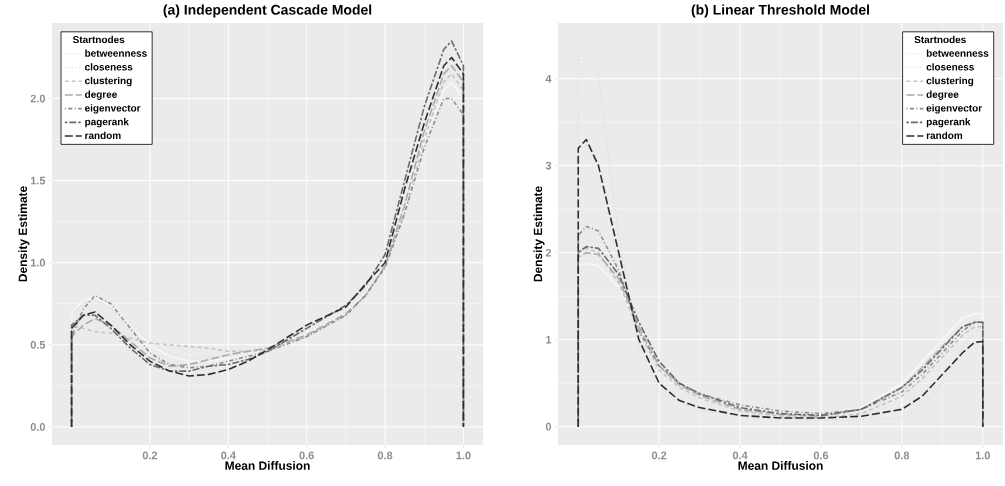  What do you see at coordinates (548, 252) in the screenshot?
I see `y-tick-label: 2` at bounding box center [548, 252].